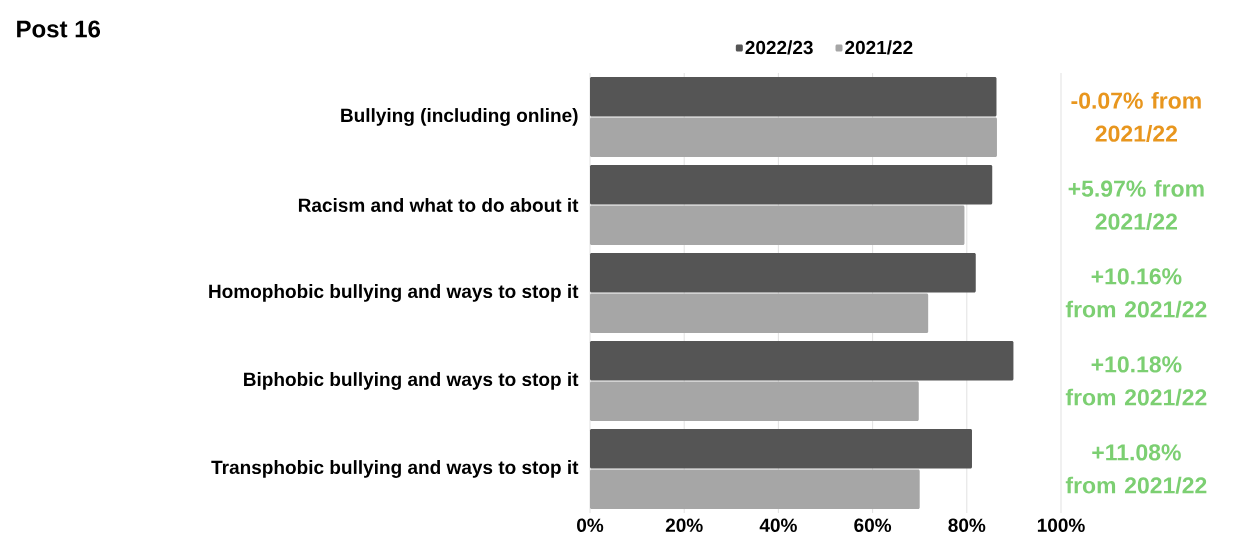  Describe the element at coordinates (1136, 117) in the screenshot. I see `text: -0.07% from 2021/22` at that location.